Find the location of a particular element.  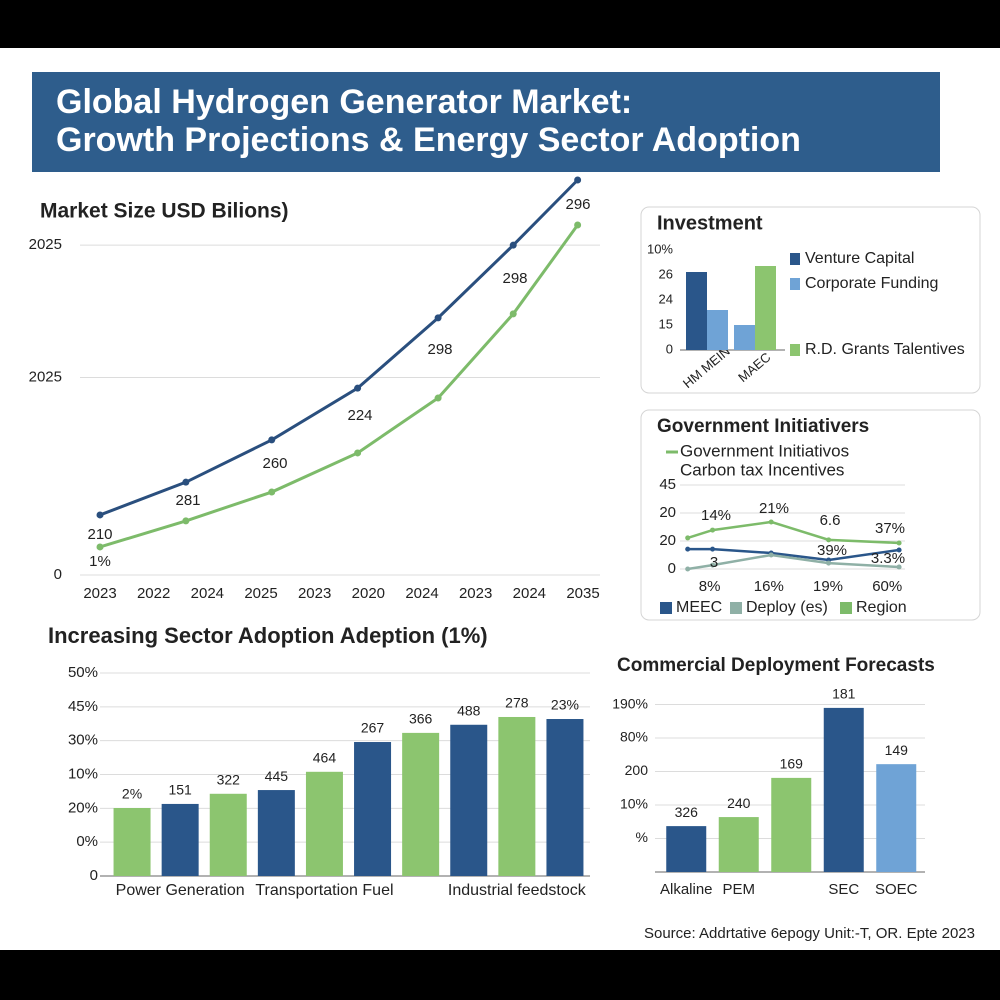

x-tick-label: Power Generation is located at coordinates (180, 890).